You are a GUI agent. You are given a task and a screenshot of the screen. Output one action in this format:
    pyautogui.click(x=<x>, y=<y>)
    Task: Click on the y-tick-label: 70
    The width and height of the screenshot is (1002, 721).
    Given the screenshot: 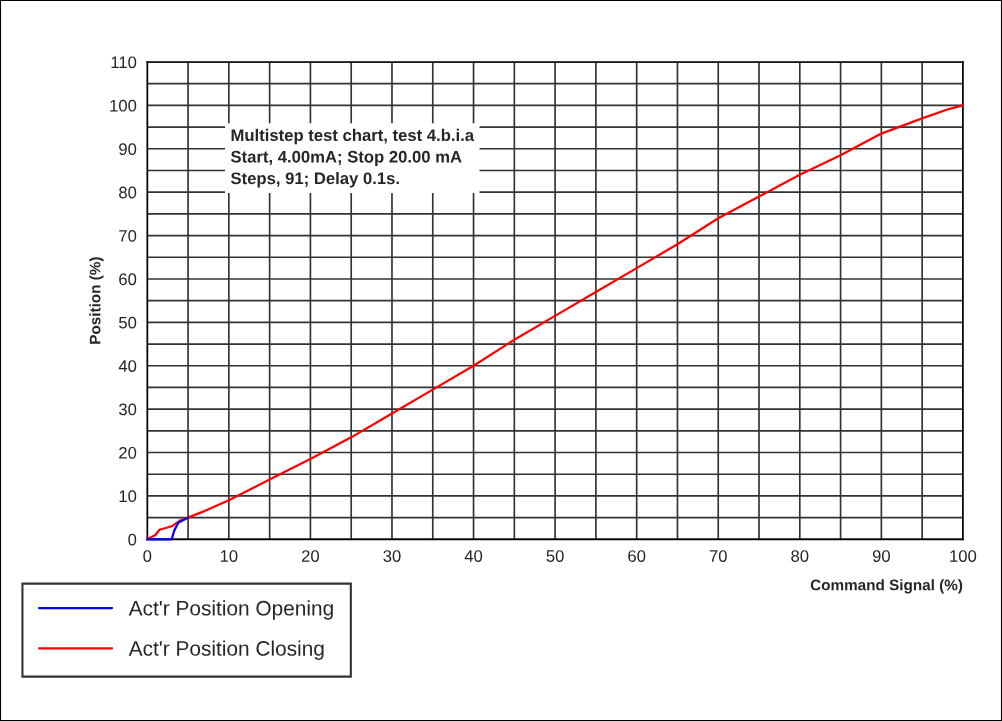 What is the action you would take?
    pyautogui.click(x=128, y=235)
    